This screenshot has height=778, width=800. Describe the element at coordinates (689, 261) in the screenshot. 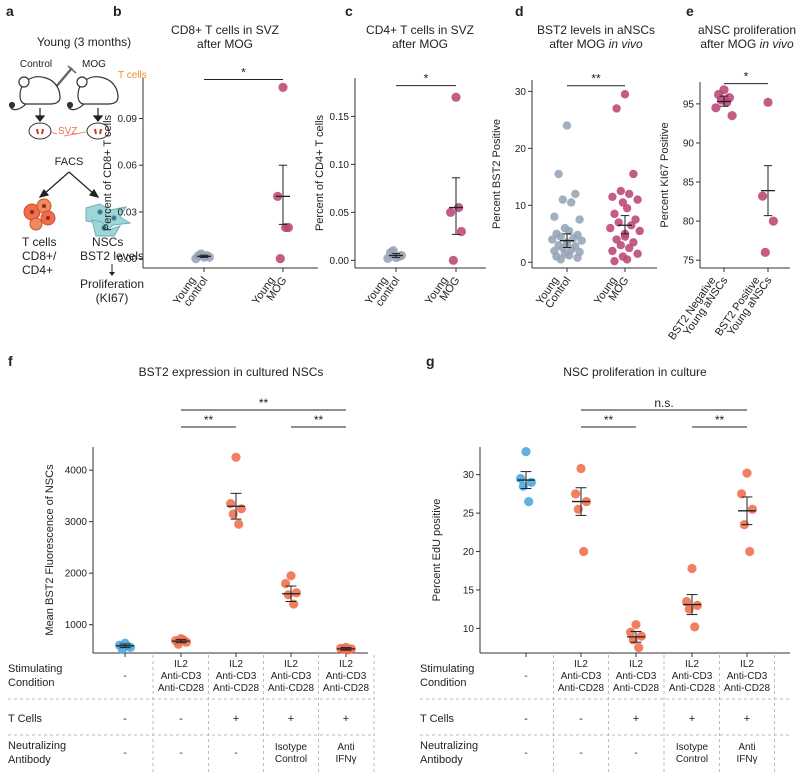

I see `y-tick-label: 75` at that location.